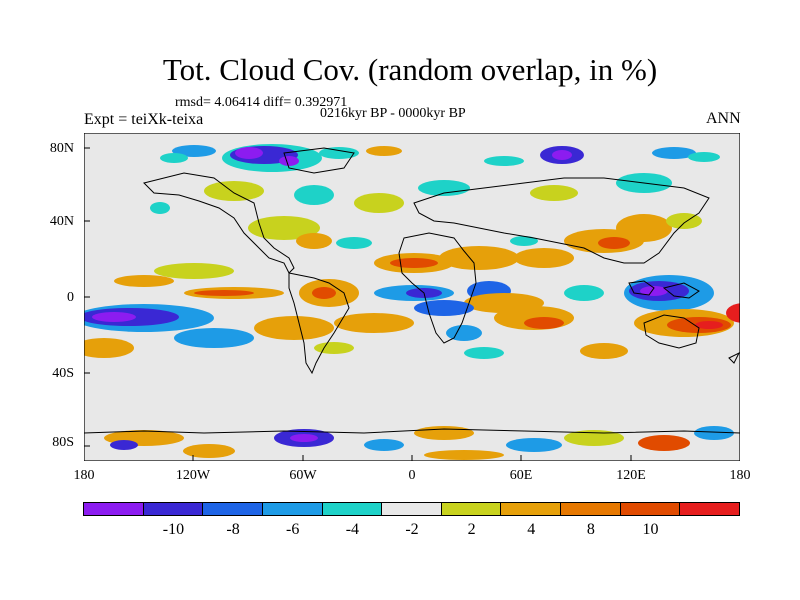 The width and height of the screenshot is (800, 600). What do you see at coordinates (650, 529) in the screenshot?
I see `colorbar-label: 10` at bounding box center [650, 529].